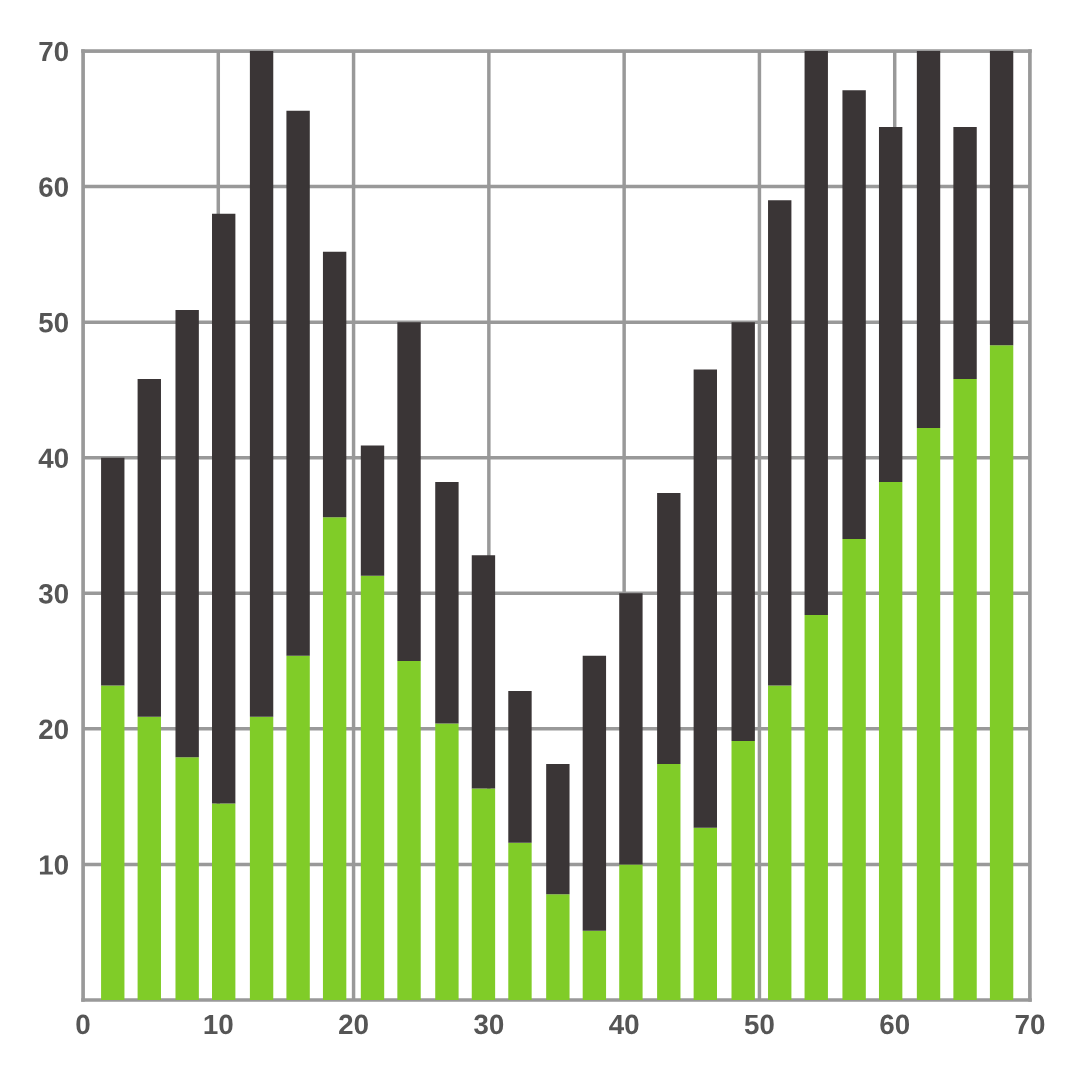 The height and width of the screenshot is (1080, 1080). I want to click on y-tick-label: 30, so click(53, 593).